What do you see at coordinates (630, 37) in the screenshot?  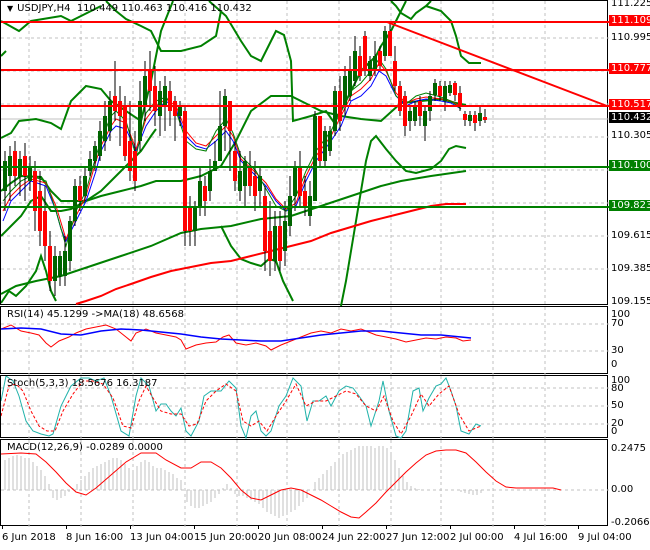 I see `price-tick: 110.995` at bounding box center [630, 37].